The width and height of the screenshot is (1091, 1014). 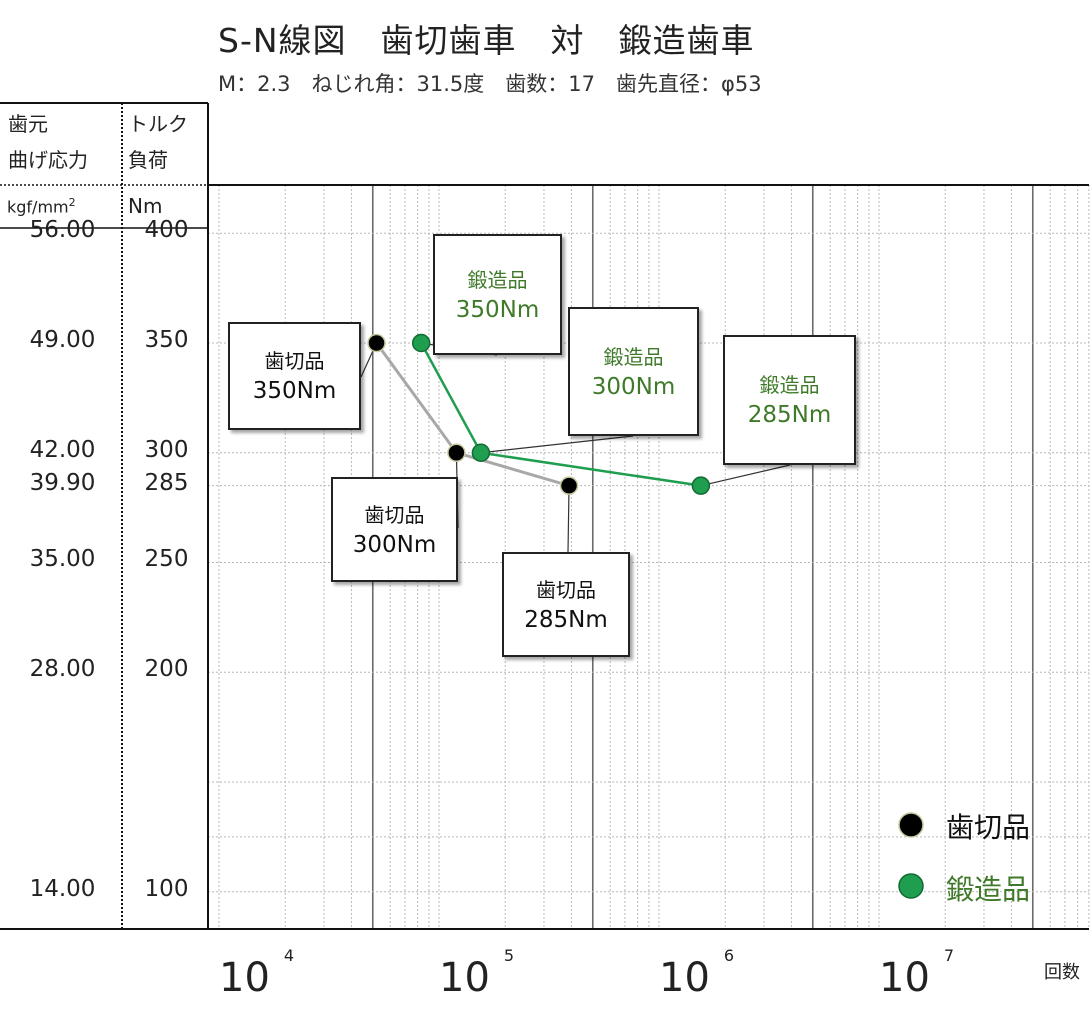 What do you see at coordinates (394, 529) in the screenshot?
I see `callout-hobbed: 歯切品 300Nm` at bounding box center [394, 529].